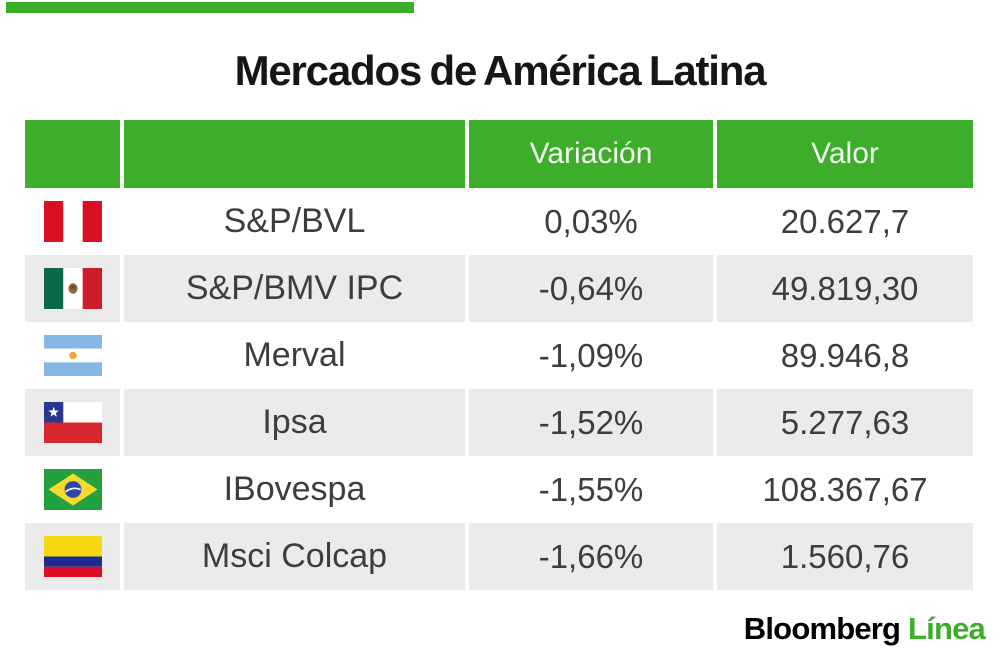  I want to click on index-value: 1.560,76, so click(845, 556).